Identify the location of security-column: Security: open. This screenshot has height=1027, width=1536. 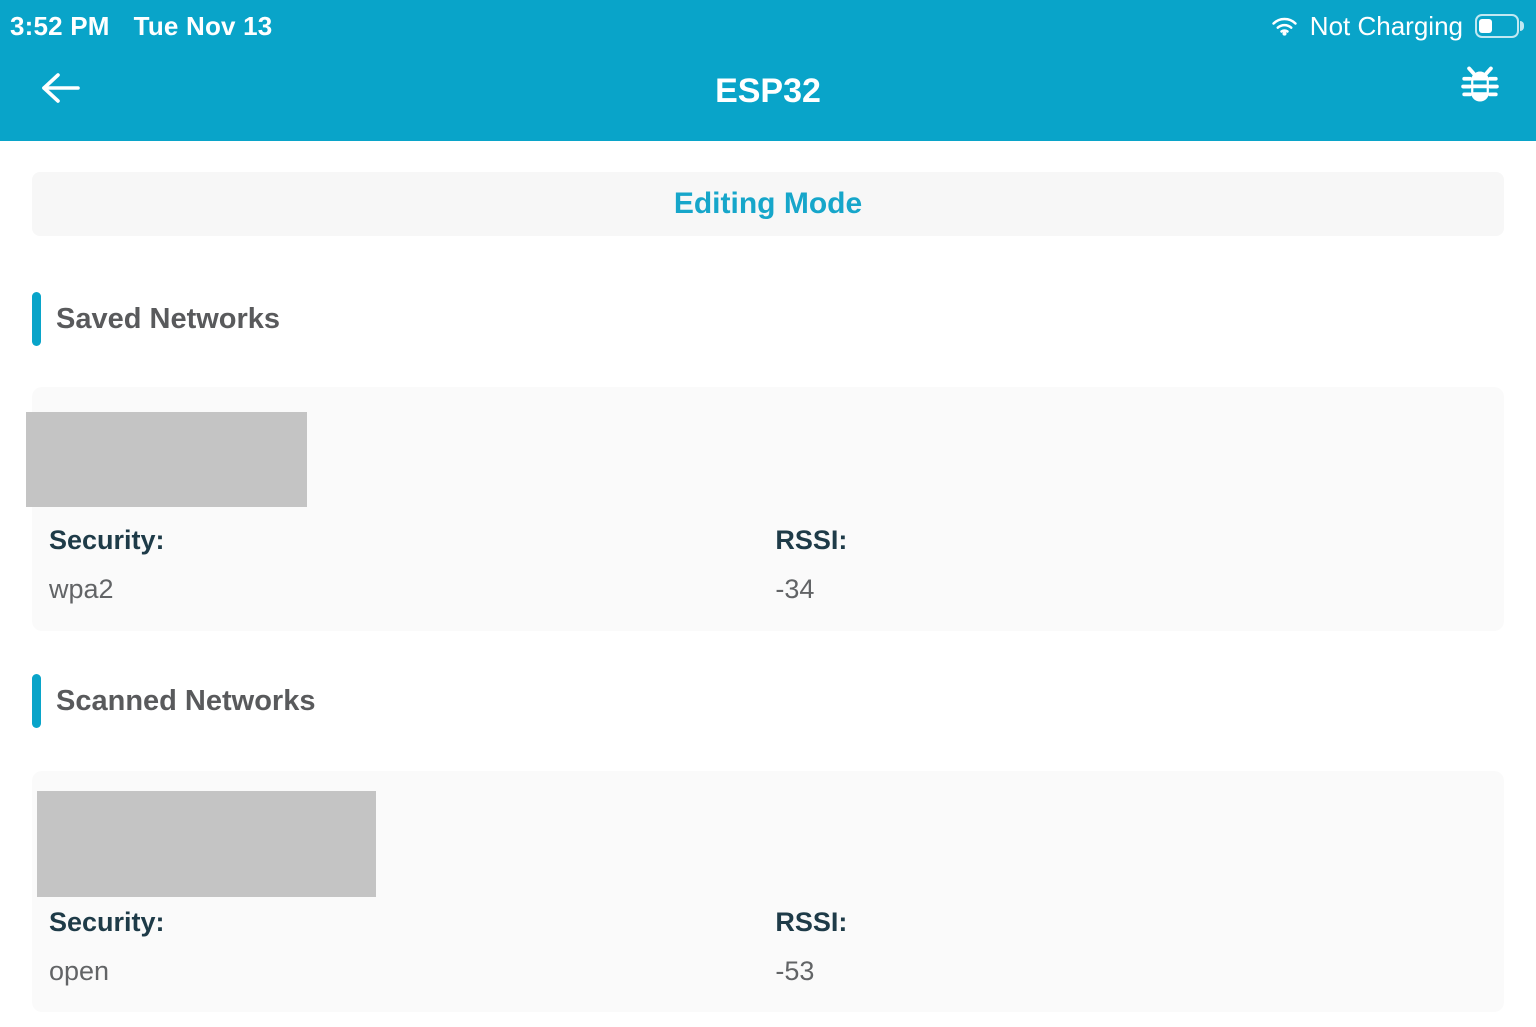
(403, 947).